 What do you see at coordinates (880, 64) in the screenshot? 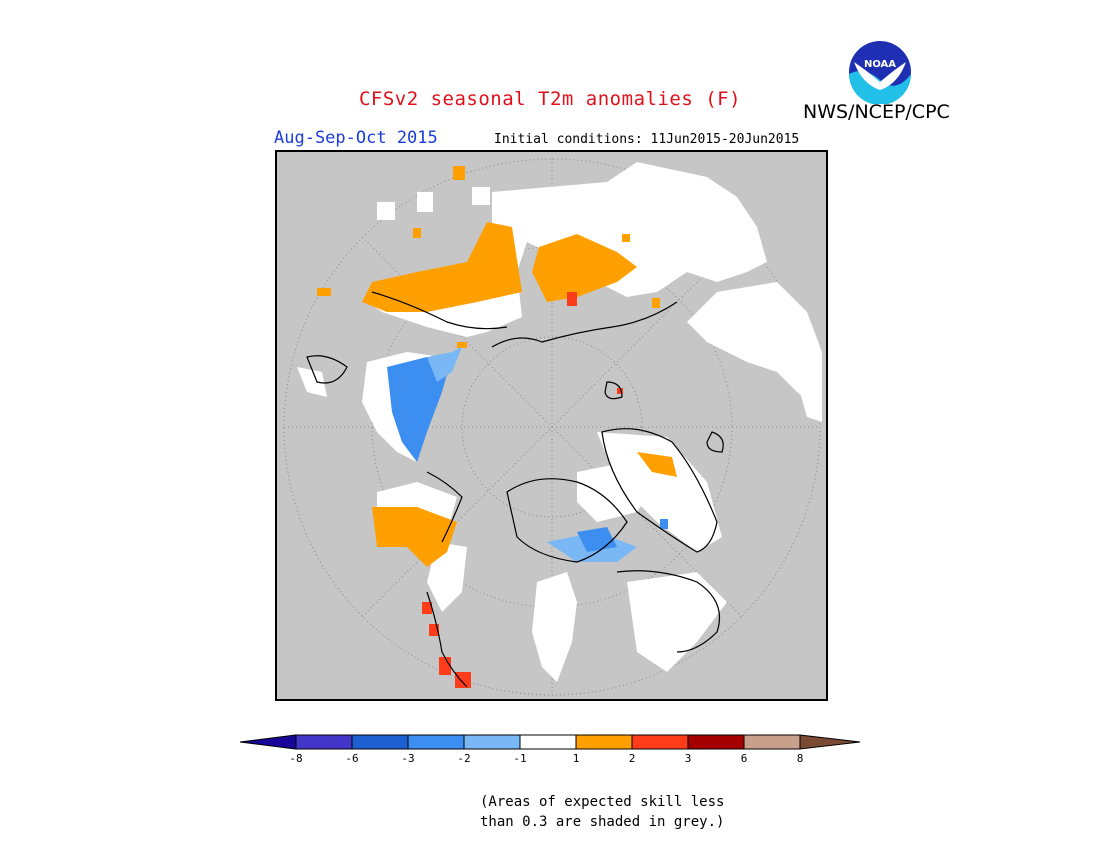
I see `svg-text: NOAA` at bounding box center [880, 64].